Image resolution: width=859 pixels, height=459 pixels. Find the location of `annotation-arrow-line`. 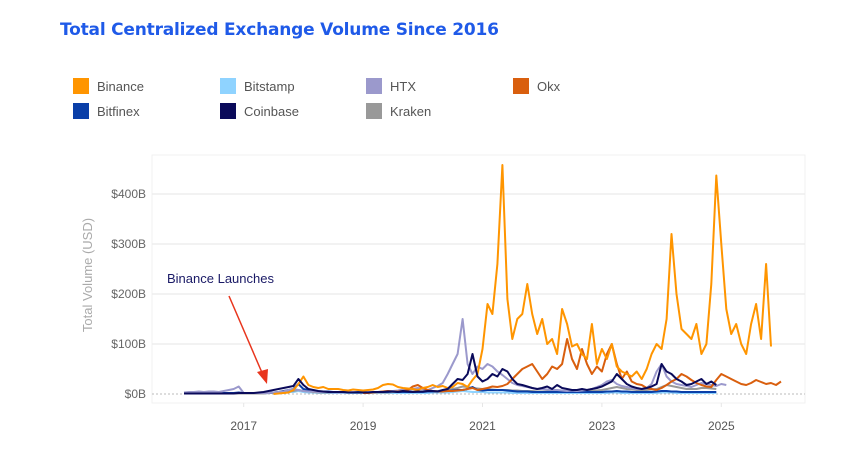

annotation-arrow-line is located at coordinates (246, 335).